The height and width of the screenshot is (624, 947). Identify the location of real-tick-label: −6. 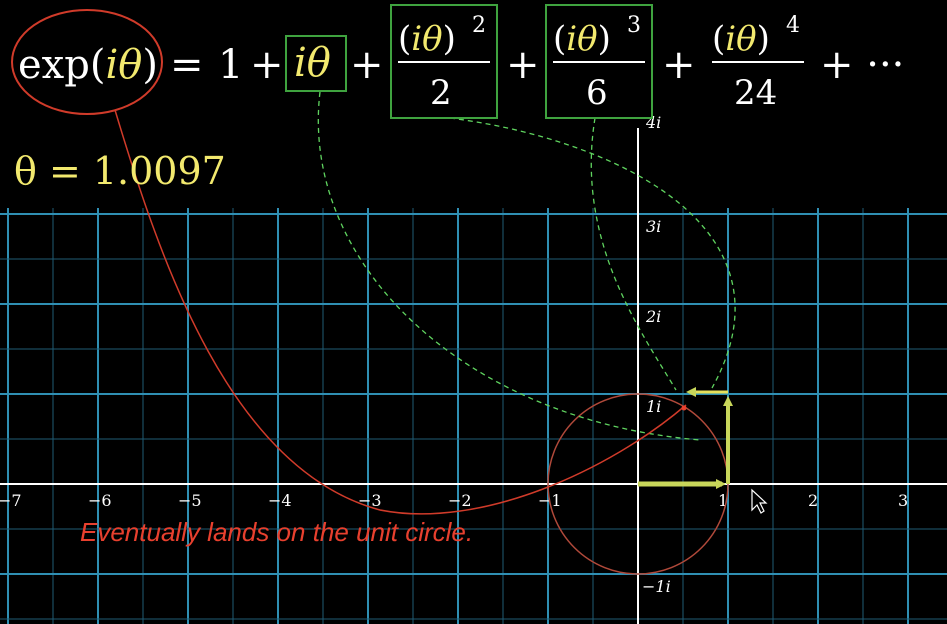
(100, 500).